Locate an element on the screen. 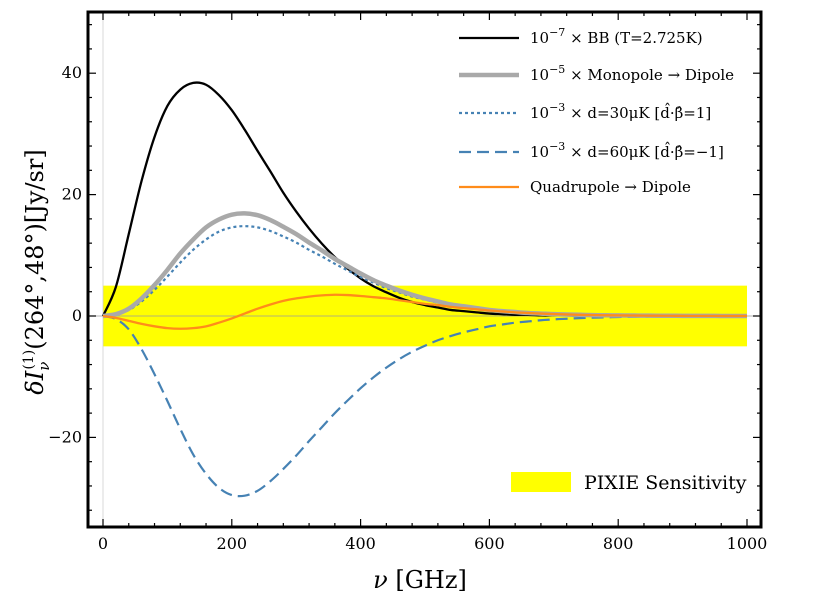  legend-entry: 10−3 × d=60μK [d̂·β̂=−1] is located at coordinates (627, 150).